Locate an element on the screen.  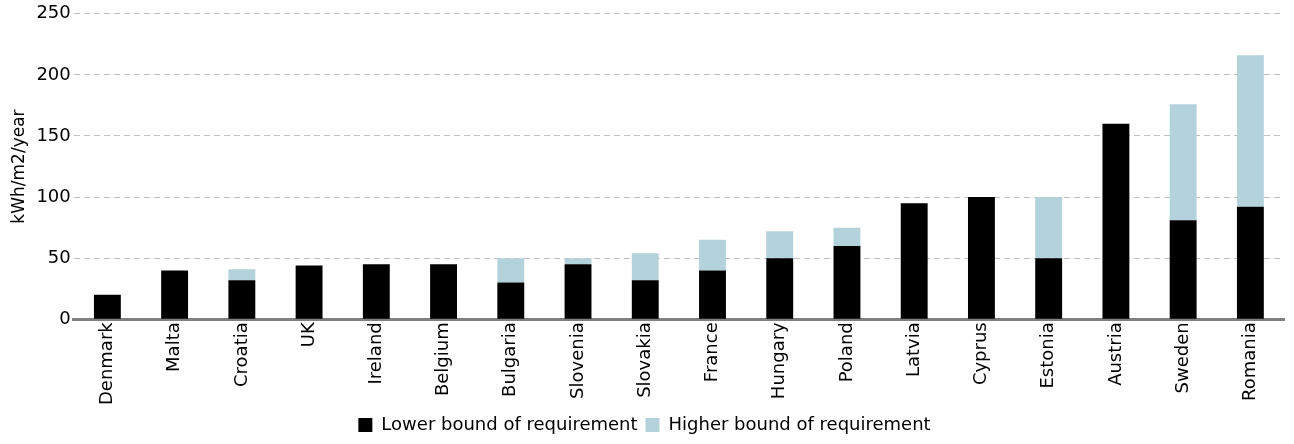
legend-label: Lower bound of requirement is located at coordinates (509, 423).